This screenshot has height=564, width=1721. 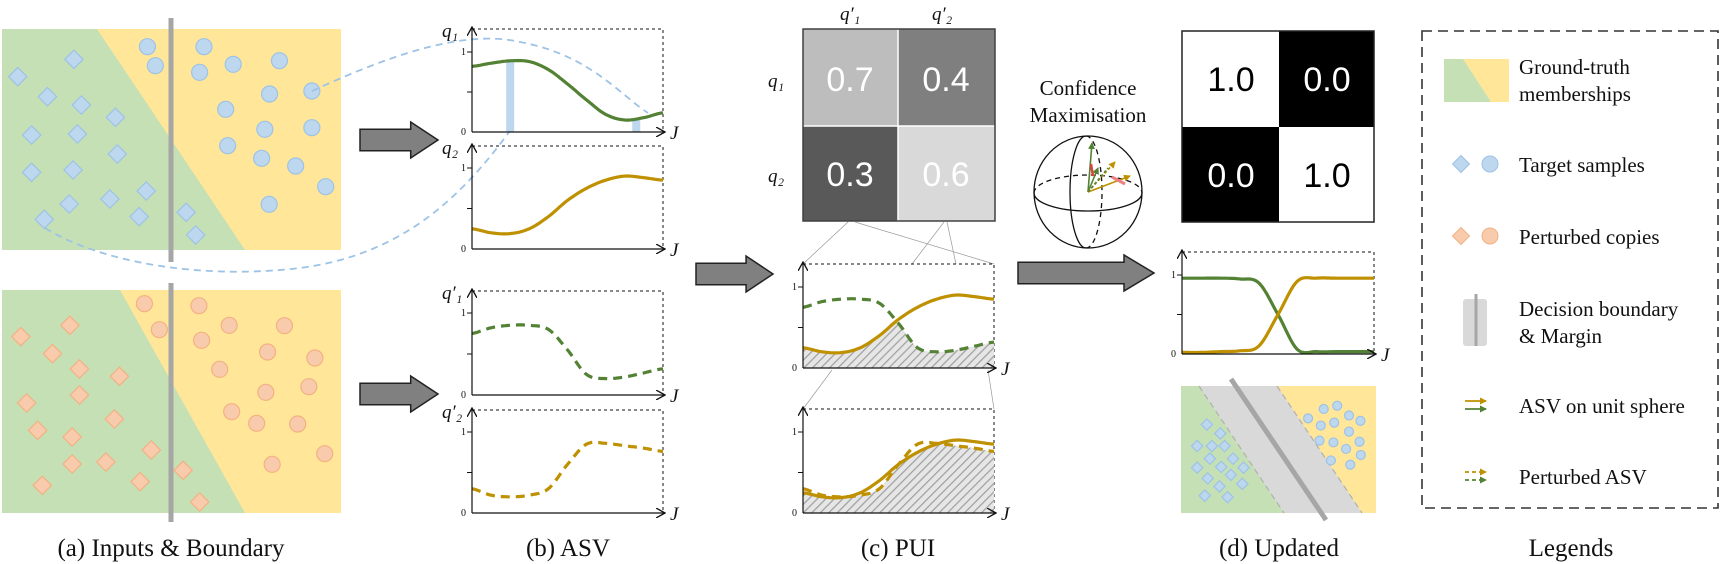 What do you see at coordinates (1278, 315) in the screenshot?
I see `updated-q2-curve` at bounding box center [1278, 315].